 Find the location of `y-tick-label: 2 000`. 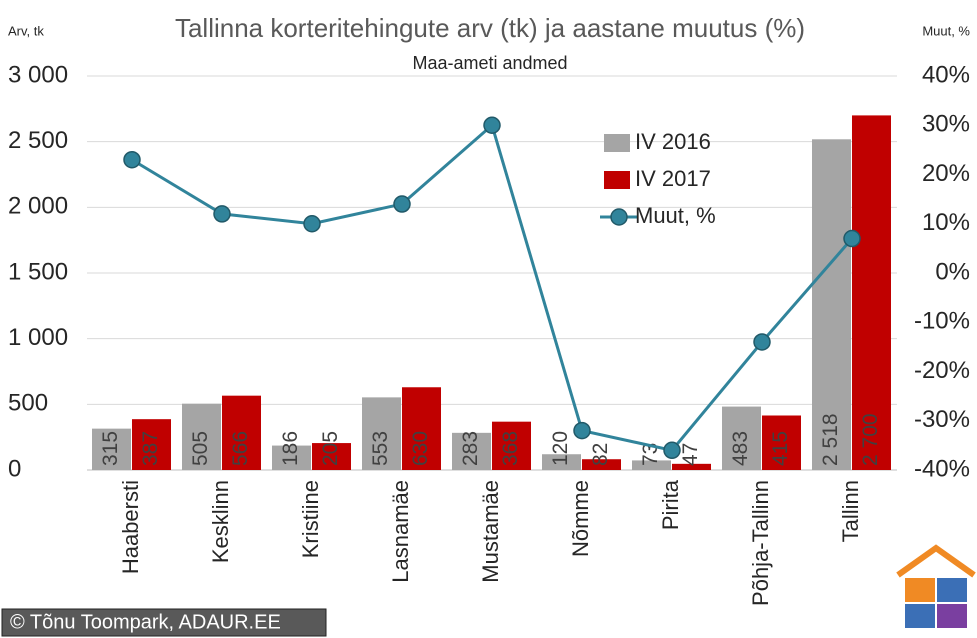

y-tick-label: 2 000 is located at coordinates (38, 206).